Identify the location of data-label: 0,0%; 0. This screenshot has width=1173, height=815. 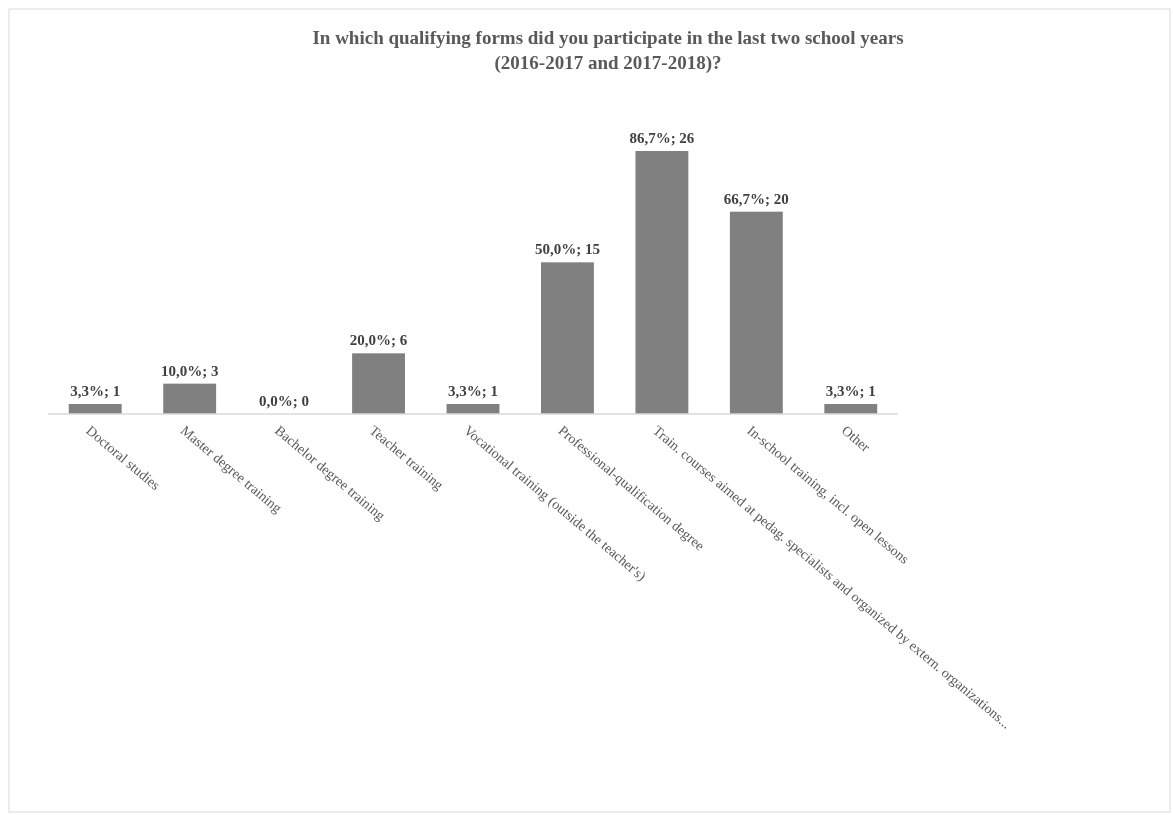
(284, 401).